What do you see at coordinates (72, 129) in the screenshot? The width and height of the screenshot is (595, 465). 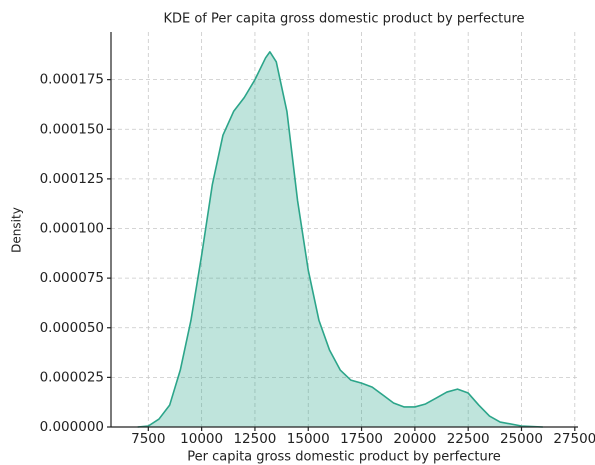 I see `y-tick-label: 0.000150` at bounding box center [72, 129].